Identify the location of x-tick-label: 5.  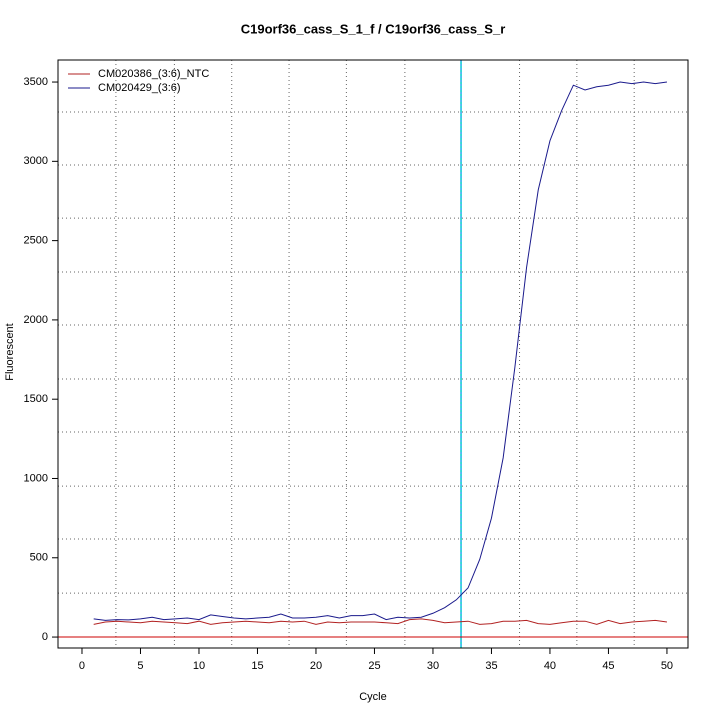
(140, 666).